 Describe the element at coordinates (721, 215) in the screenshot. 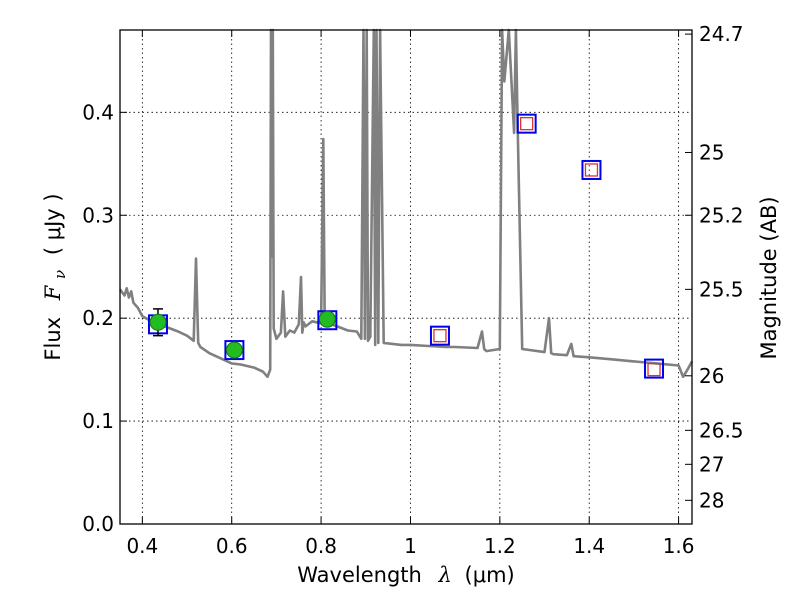

I see `y2-tick-label: 25.2` at that location.